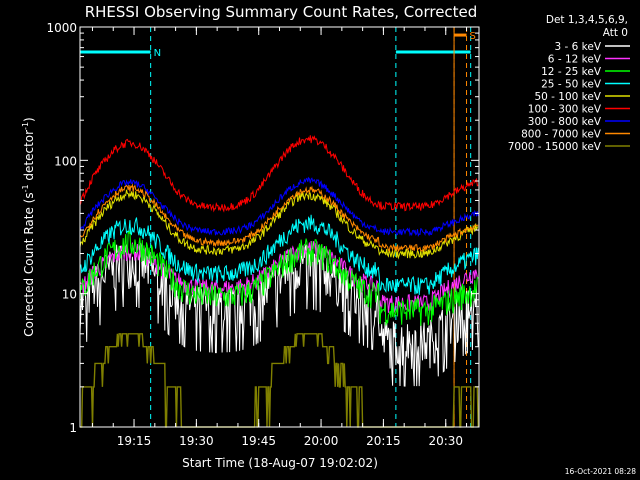 The image size is (640, 480). I want to click on x-axis-label: Start Time (18-Aug-07 19:02:02), so click(280, 463).